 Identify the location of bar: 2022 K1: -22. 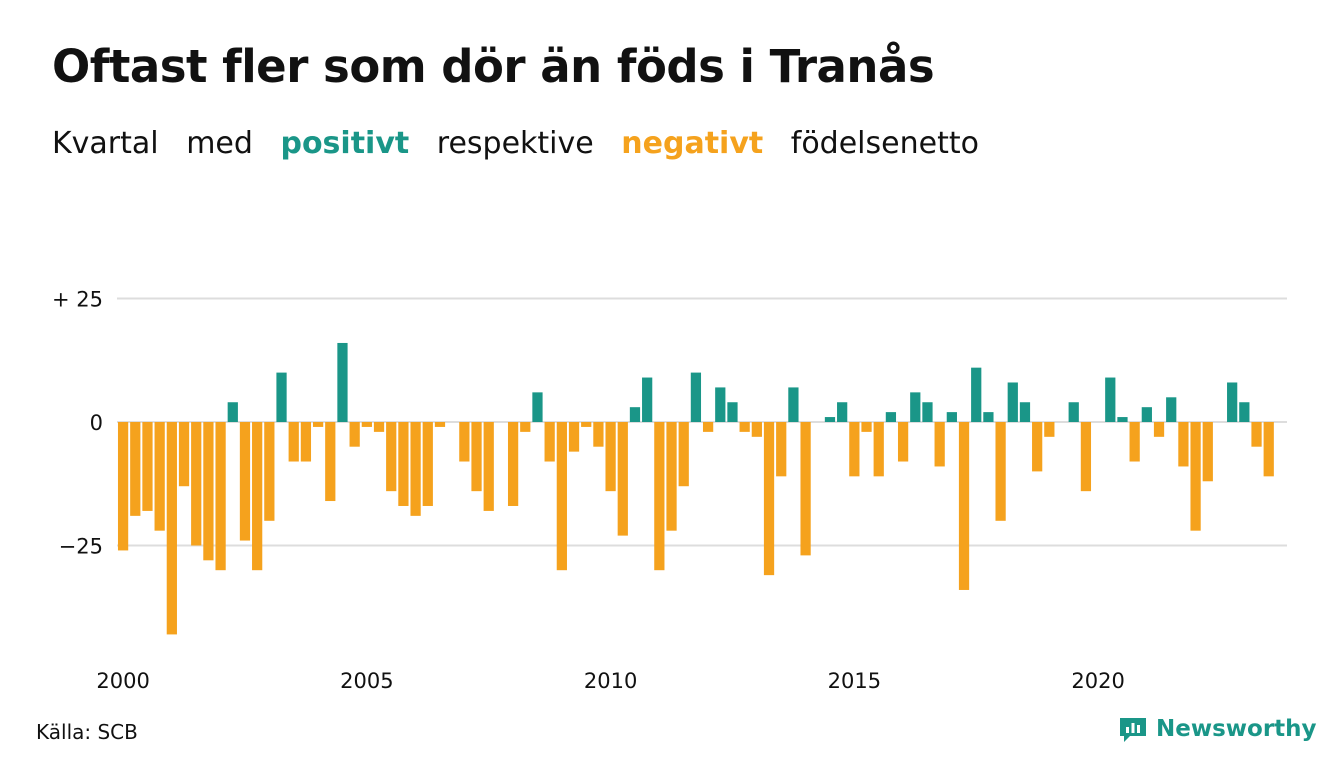
(1195, 476).